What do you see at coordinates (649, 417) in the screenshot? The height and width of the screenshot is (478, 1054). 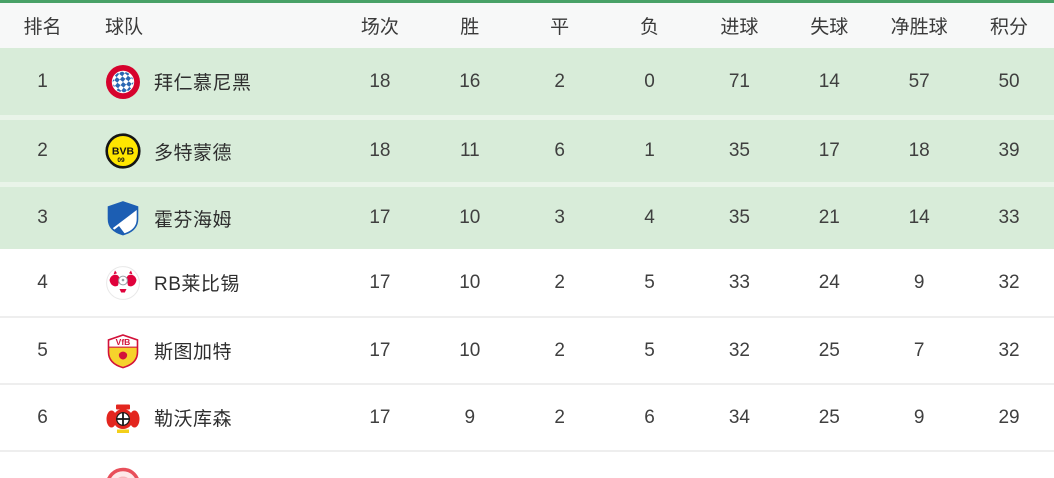 I see `losses-cell: 6` at bounding box center [649, 417].